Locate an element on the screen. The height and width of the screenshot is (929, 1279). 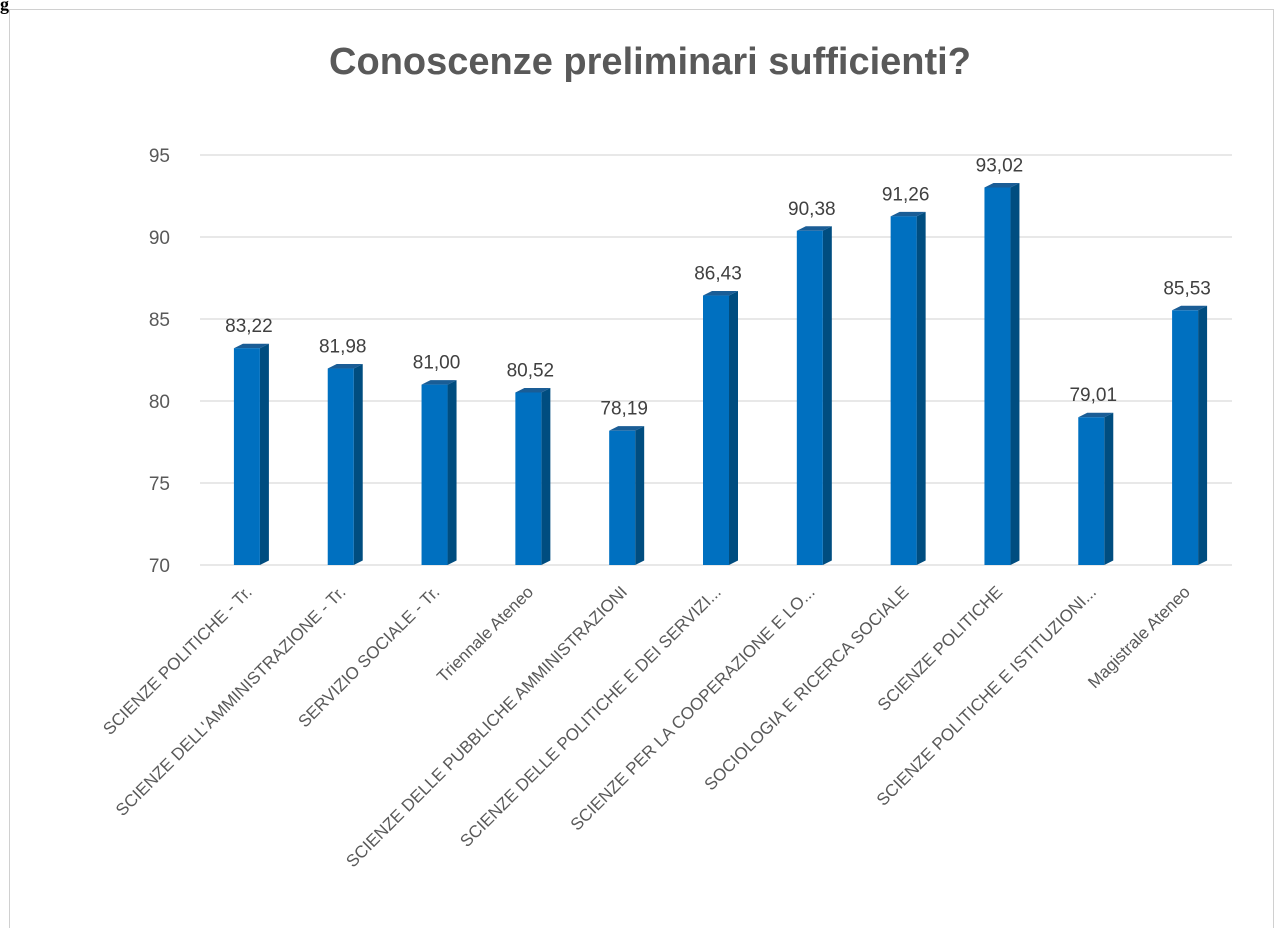
y-tick-label: 85 is located at coordinates (159, 320).